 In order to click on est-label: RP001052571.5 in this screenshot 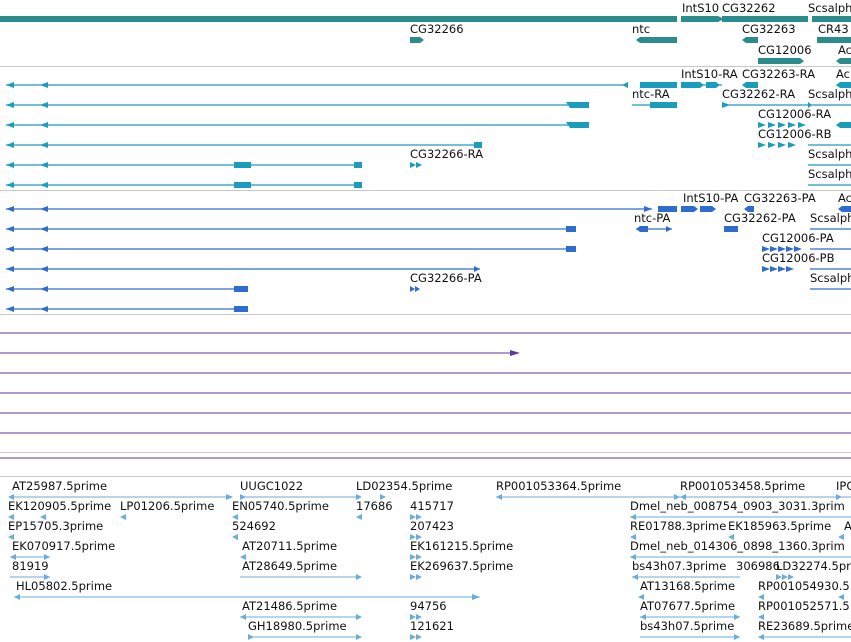, I will do `click(804, 606)`.